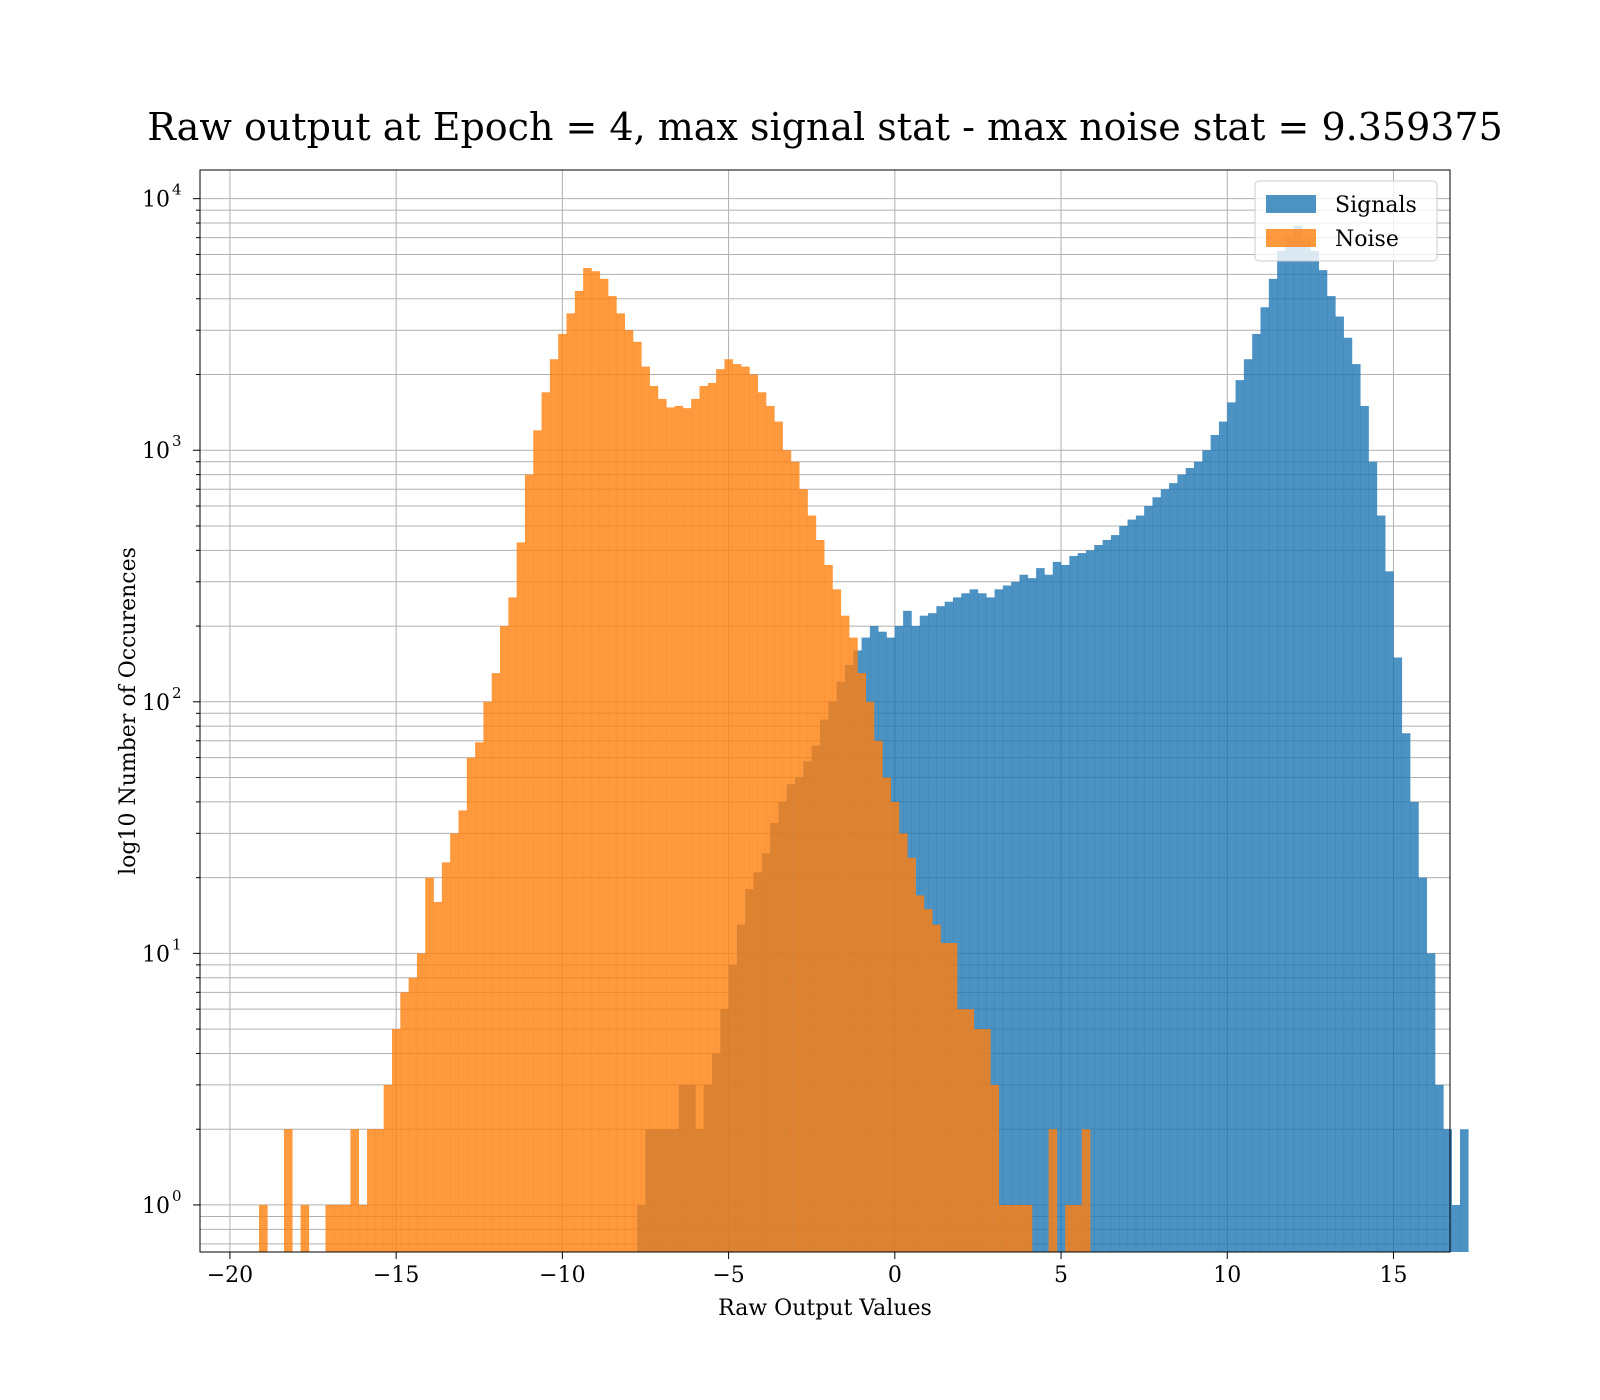 The width and height of the screenshot is (1600, 1400). Describe the element at coordinates (1061, 1275) in the screenshot. I see `x-tick-label: 5` at that location.